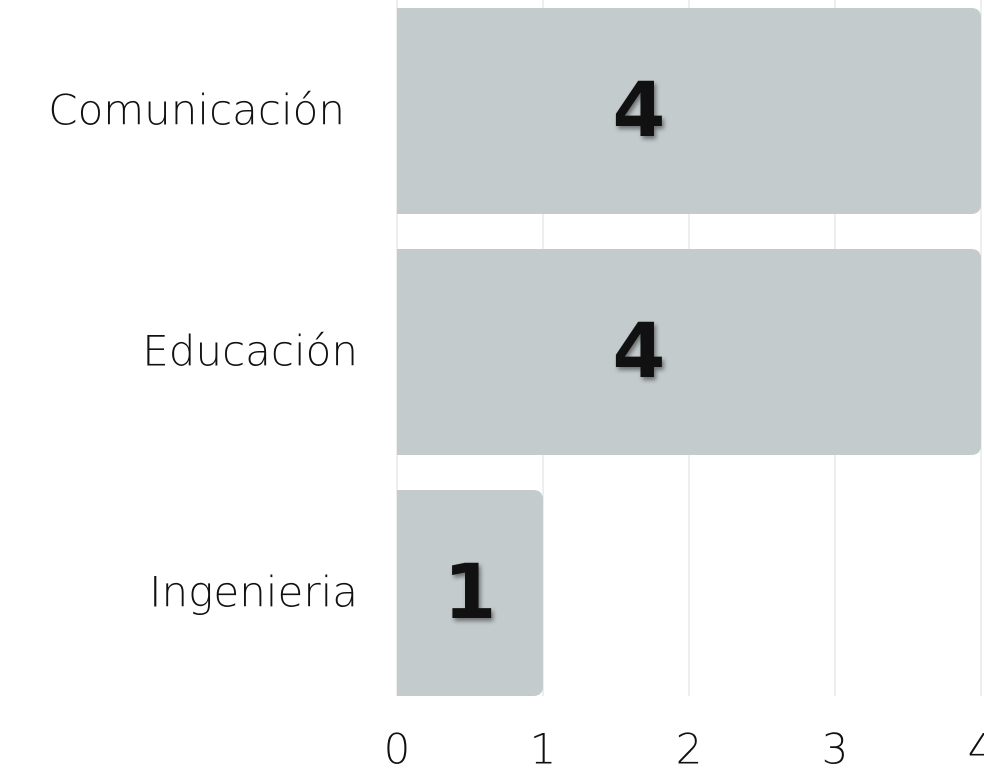 This screenshot has height=776, width=984. What do you see at coordinates (250, 351) in the screenshot?
I see `y-tick-label: Educación` at bounding box center [250, 351].